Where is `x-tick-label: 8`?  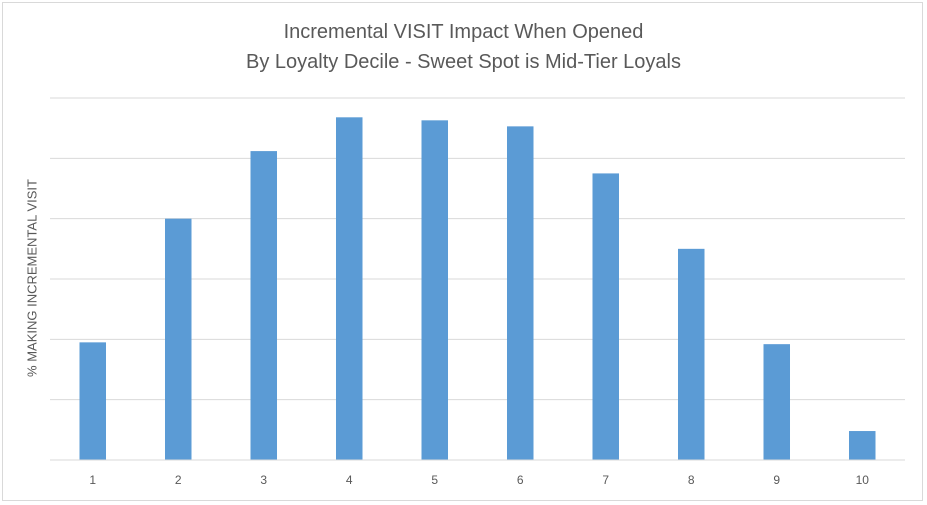 x-tick-label: 8 is located at coordinates (691, 480).